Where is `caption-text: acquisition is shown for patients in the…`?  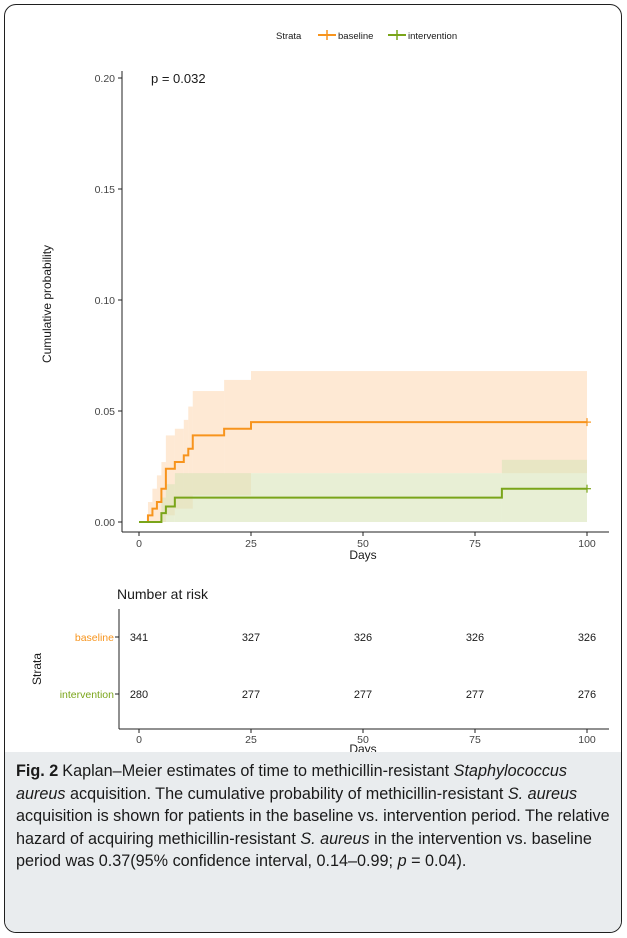
caption-text: acquisition is shown for patients in the… is located at coordinates (313, 827).